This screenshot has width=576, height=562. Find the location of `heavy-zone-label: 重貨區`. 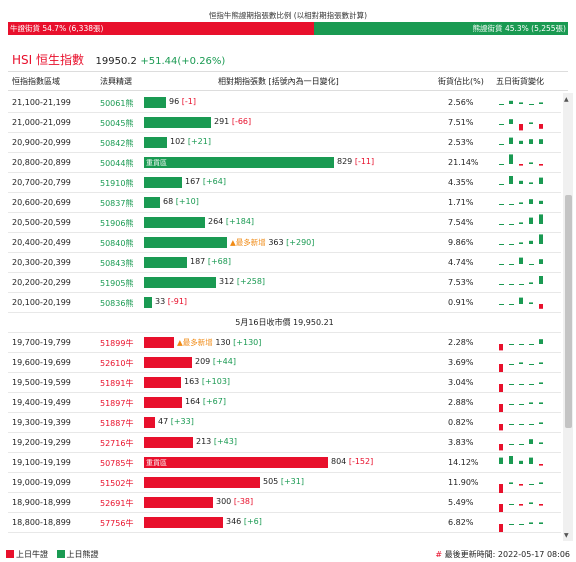

heavy-zone-label: 重貨區 is located at coordinates (156, 463).